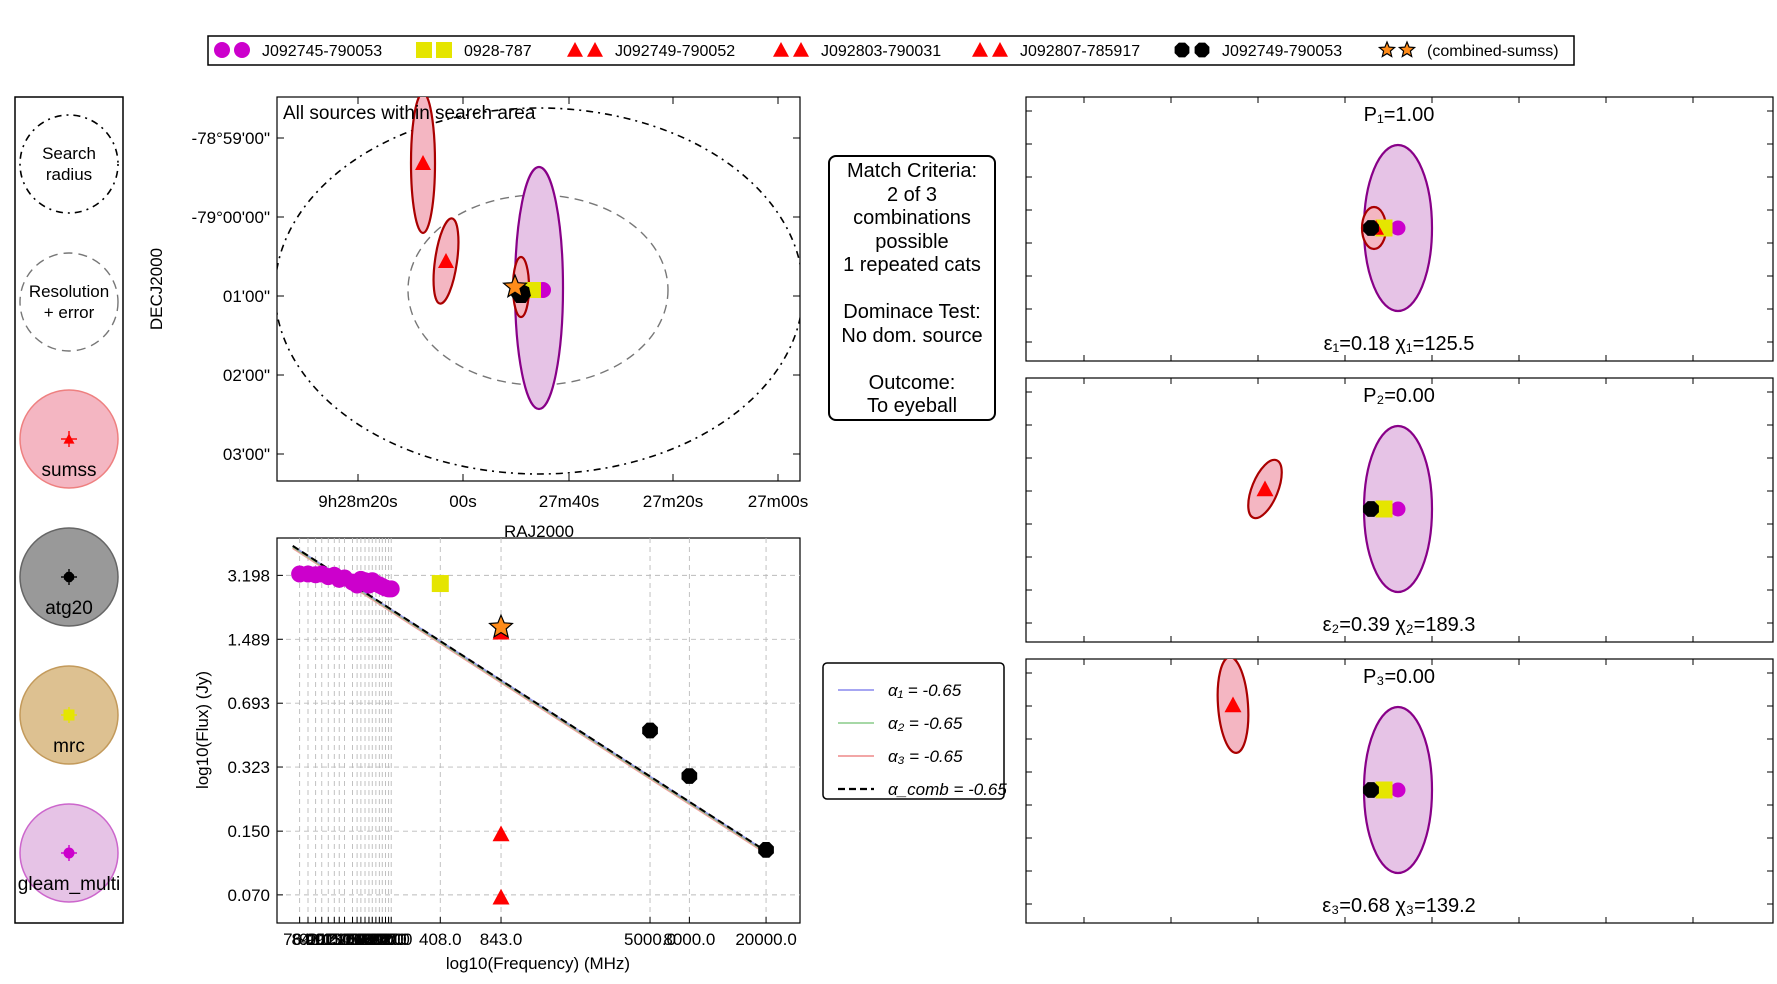  What do you see at coordinates (357, 501) in the screenshot?
I see `sky-xtick-label: 9h28m20s` at bounding box center [357, 501].